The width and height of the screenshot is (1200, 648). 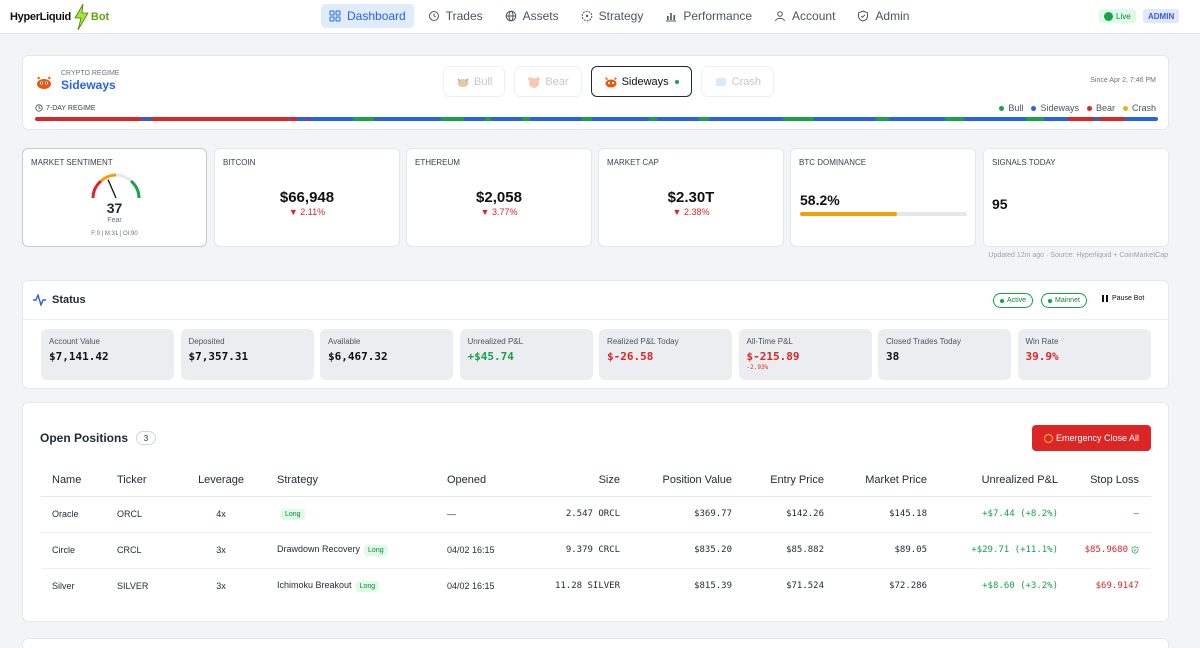 I want to click on admin-label: ADMIN, so click(x=1161, y=16).